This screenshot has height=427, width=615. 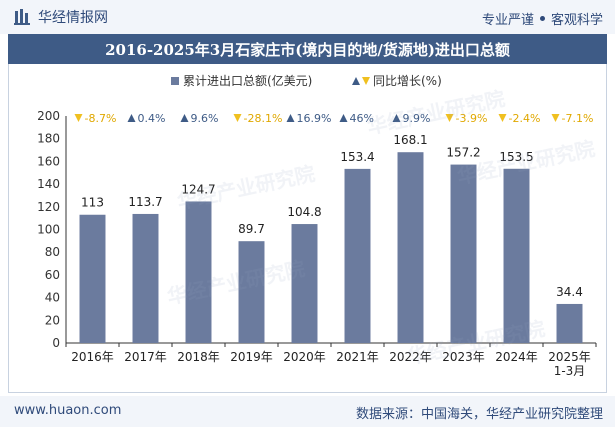 What do you see at coordinates (247, 80) in the screenshot?
I see `legend-bar-label: 累计进出口总额(亿美元)` at bounding box center [247, 80].